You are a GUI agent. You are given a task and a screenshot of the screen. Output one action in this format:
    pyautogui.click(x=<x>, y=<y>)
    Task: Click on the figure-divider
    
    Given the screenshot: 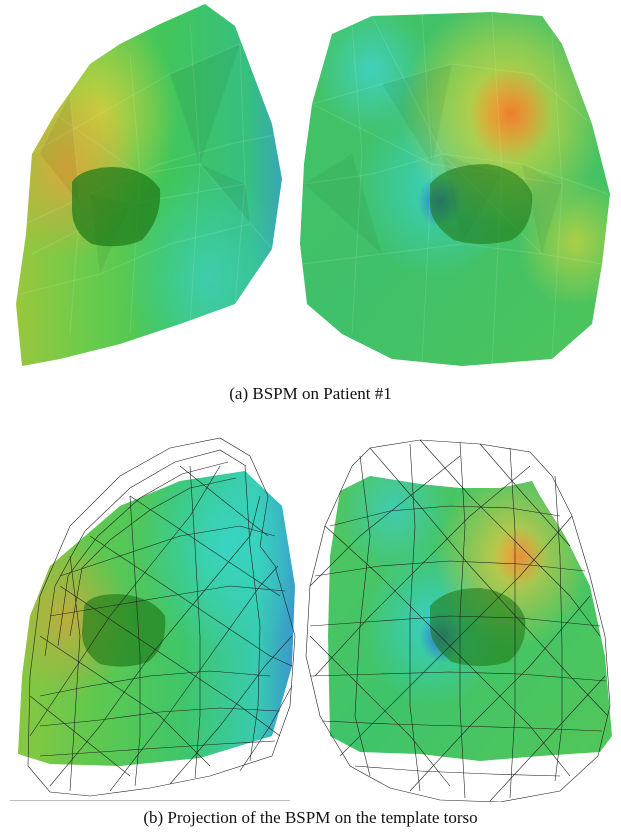 What is the action you would take?
    pyautogui.click(x=150, y=800)
    